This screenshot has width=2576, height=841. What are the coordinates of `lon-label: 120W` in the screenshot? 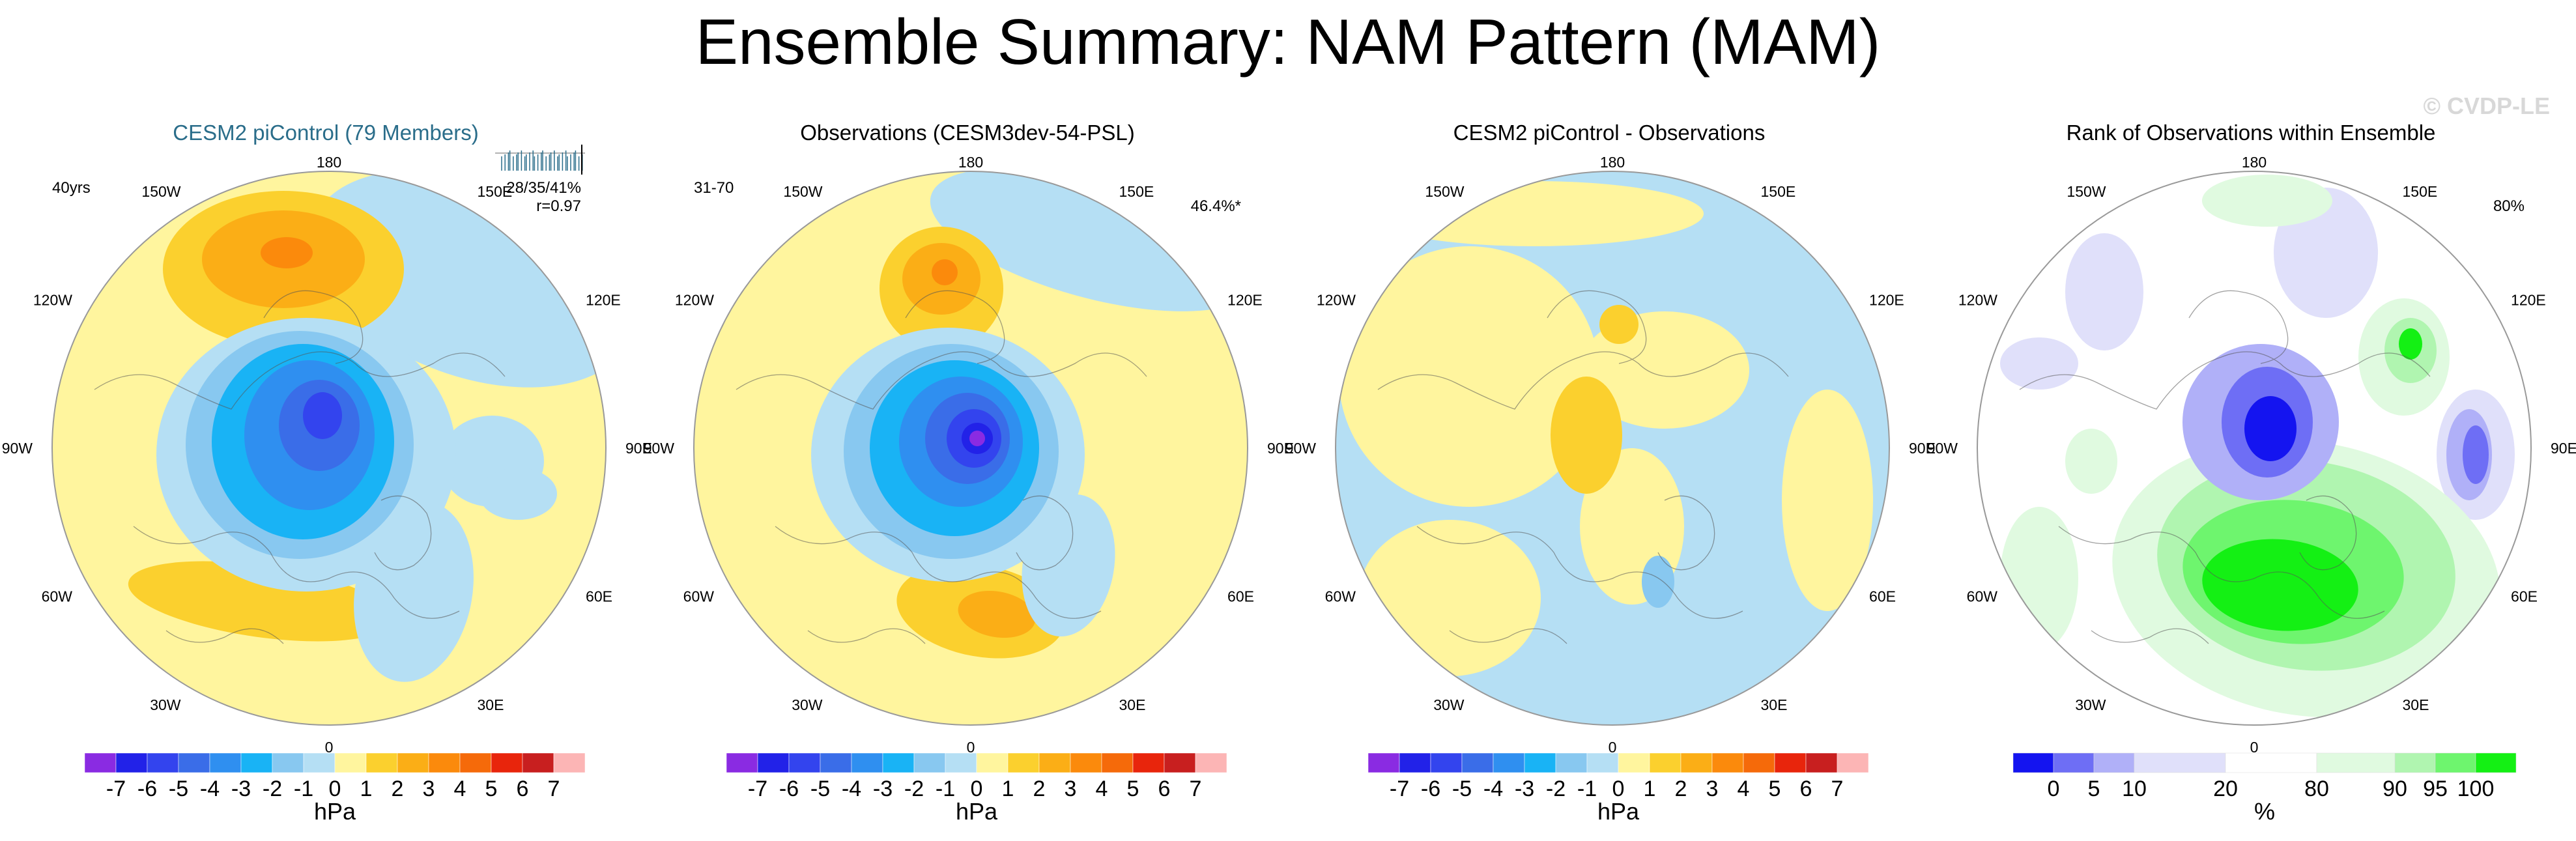 It's located at (52, 300).